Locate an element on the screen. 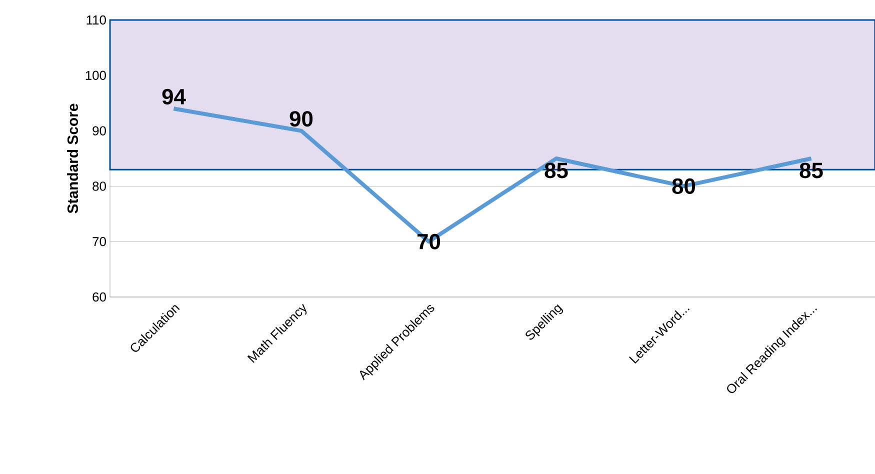 The height and width of the screenshot is (474, 875). data-label: 80 is located at coordinates (684, 186).